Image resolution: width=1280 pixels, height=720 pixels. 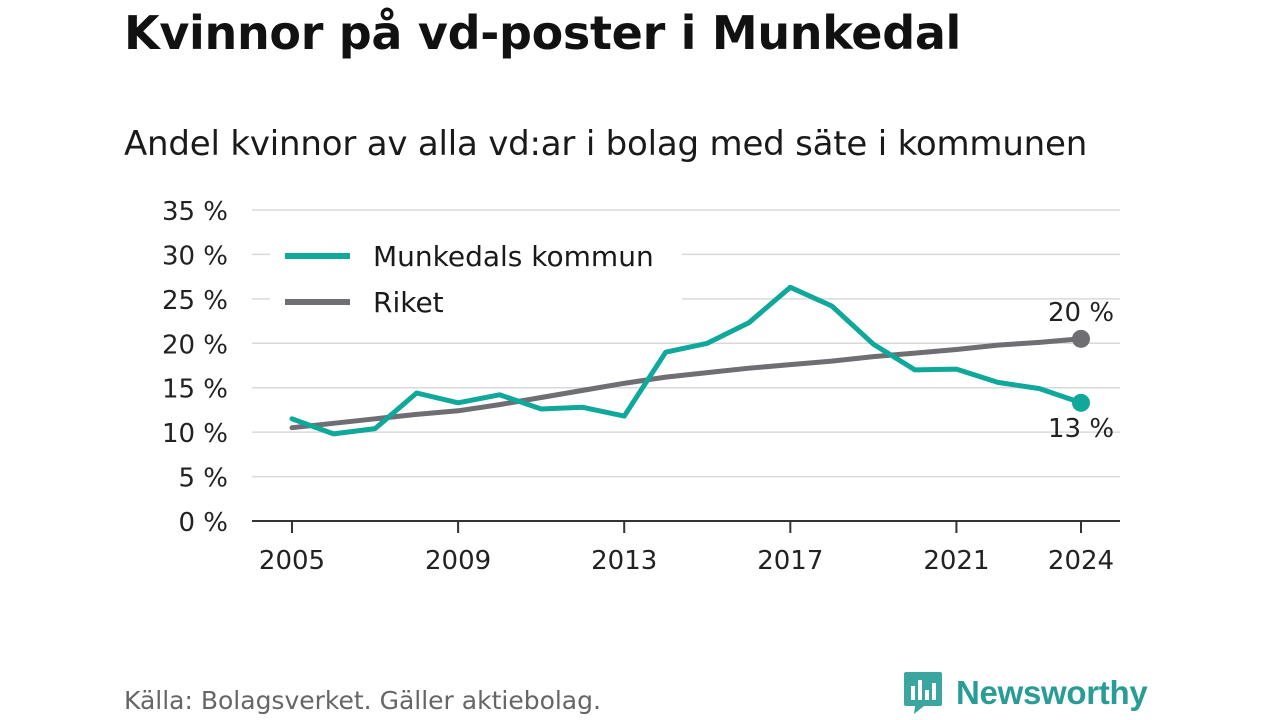 I want to click on x-axis: 2005 2009 2013 2017 2021 2024, so click(x=686, y=548).